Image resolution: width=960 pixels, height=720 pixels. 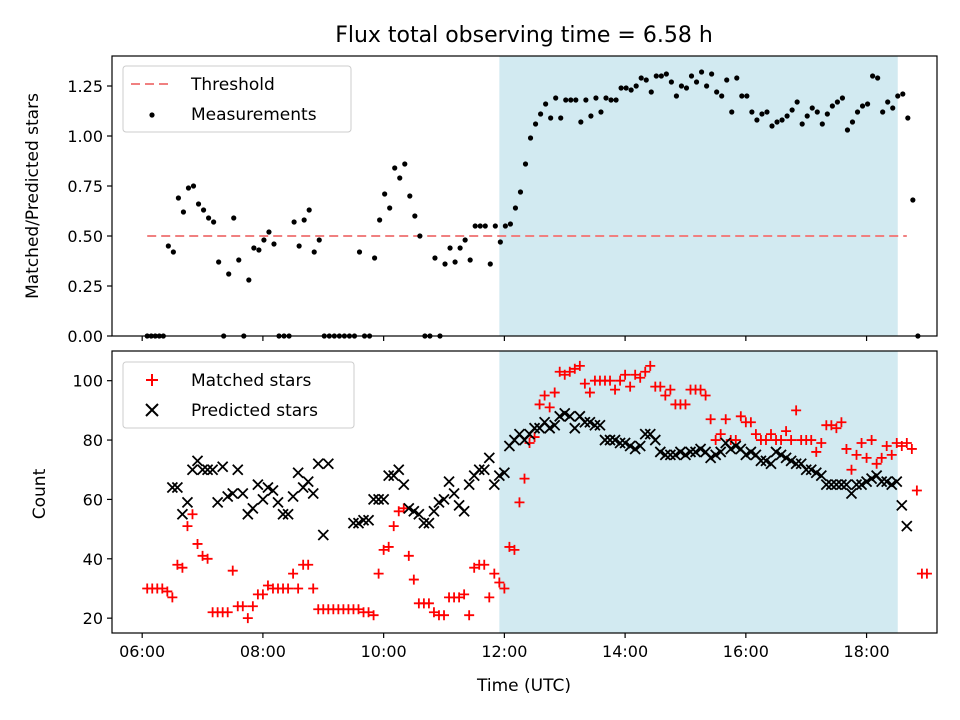 I want to click on y-tick-label: 0.75, so click(x=85, y=186).